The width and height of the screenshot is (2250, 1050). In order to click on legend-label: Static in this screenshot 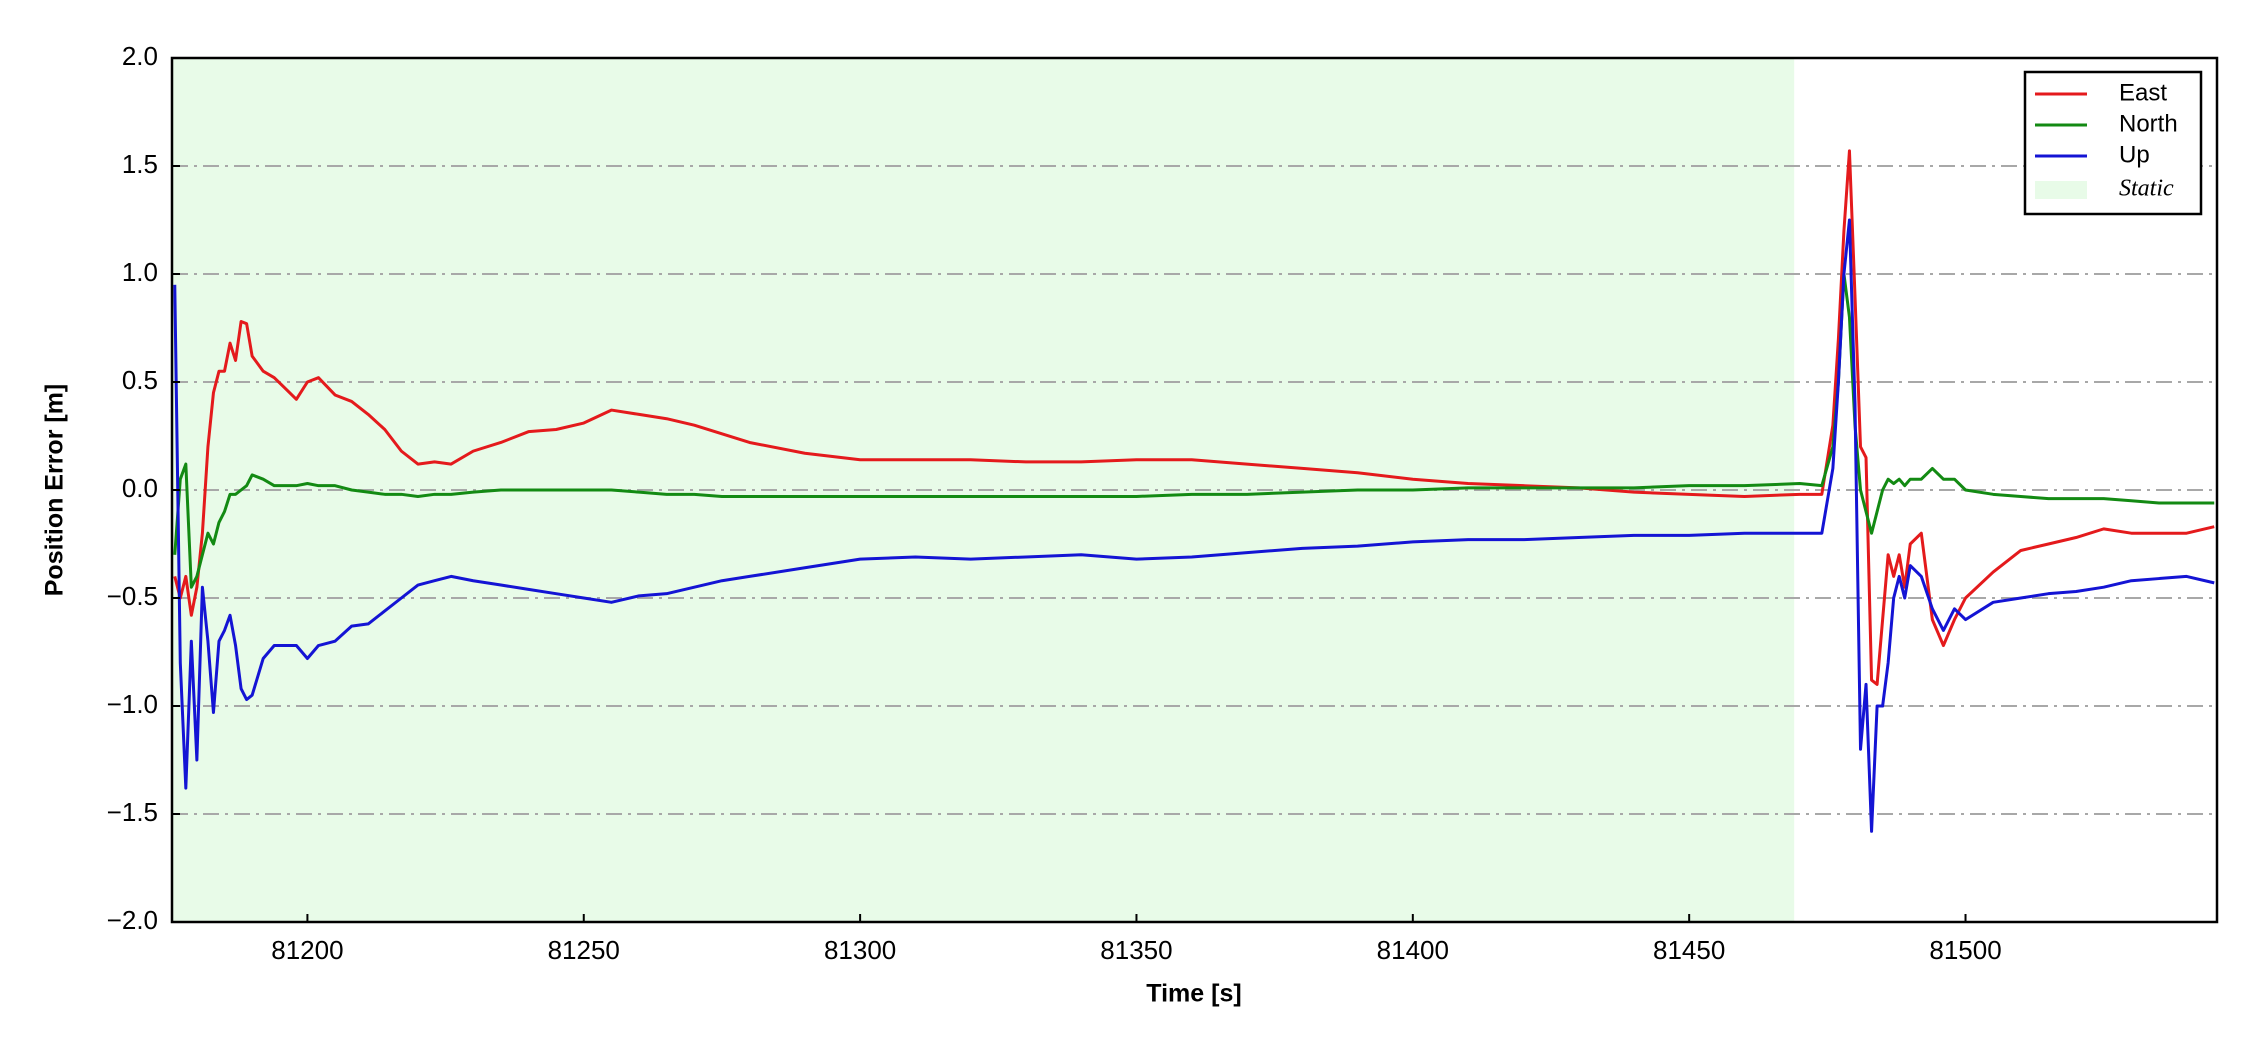, I will do `click(2146, 189)`.